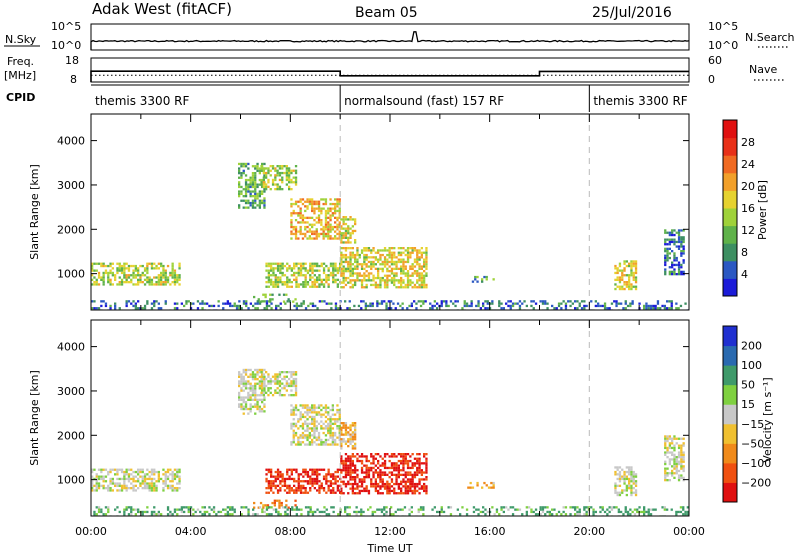  What do you see at coordinates (34, 212) in the screenshot?
I see `power-ylabel: Slant Range [km]` at bounding box center [34, 212].